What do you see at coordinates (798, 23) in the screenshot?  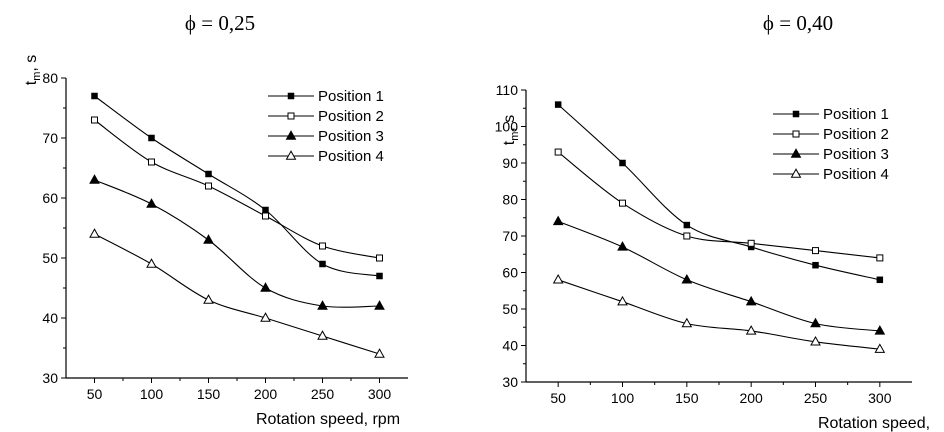 I see `chart-title: ϕ = 0,40` at bounding box center [798, 23].